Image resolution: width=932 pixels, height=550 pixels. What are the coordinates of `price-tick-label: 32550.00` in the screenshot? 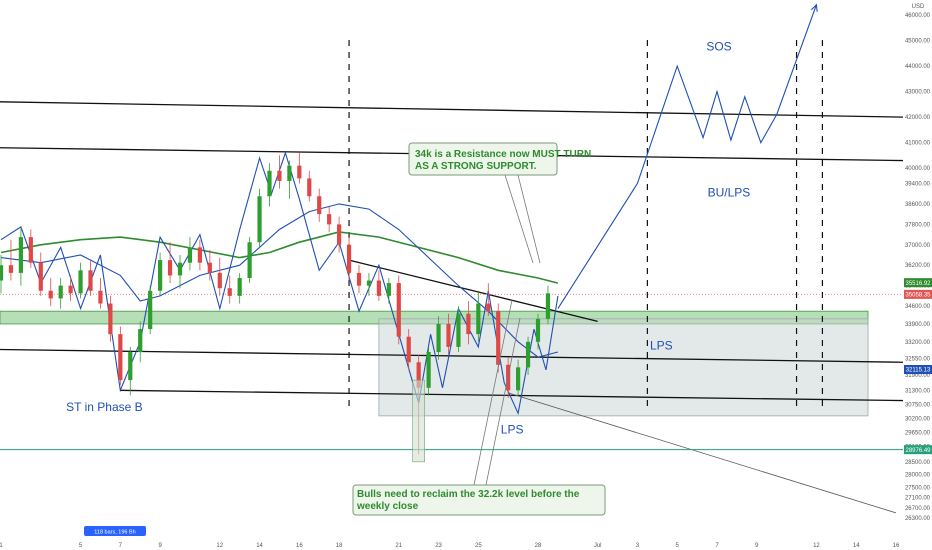 It's located at (918, 359).